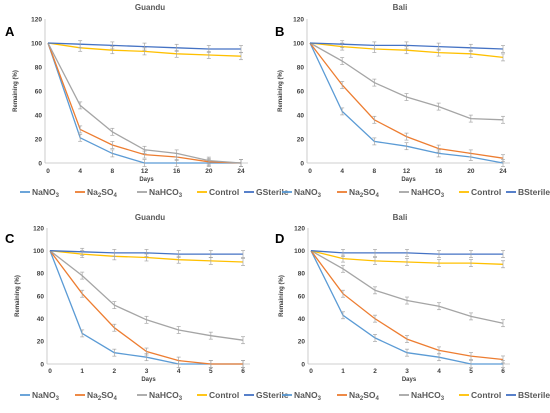 This screenshot has height=413, width=550. What do you see at coordinates (224, 395) in the screenshot?
I see `legend-label-text: Control` at bounding box center [224, 395].